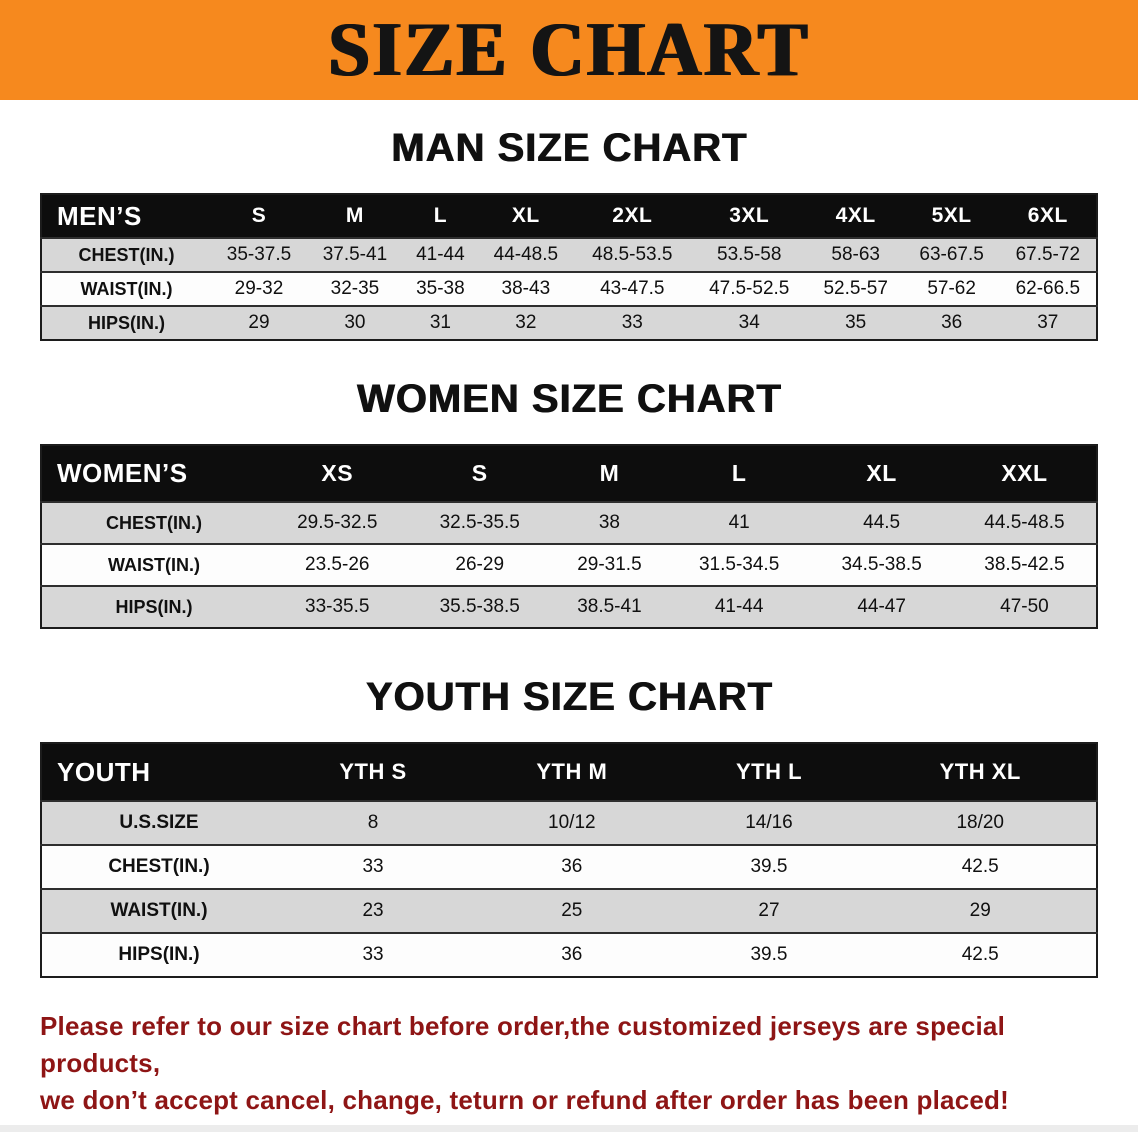  What do you see at coordinates (881, 606) in the screenshot?
I see `size-value-cell: 44-47` at bounding box center [881, 606].